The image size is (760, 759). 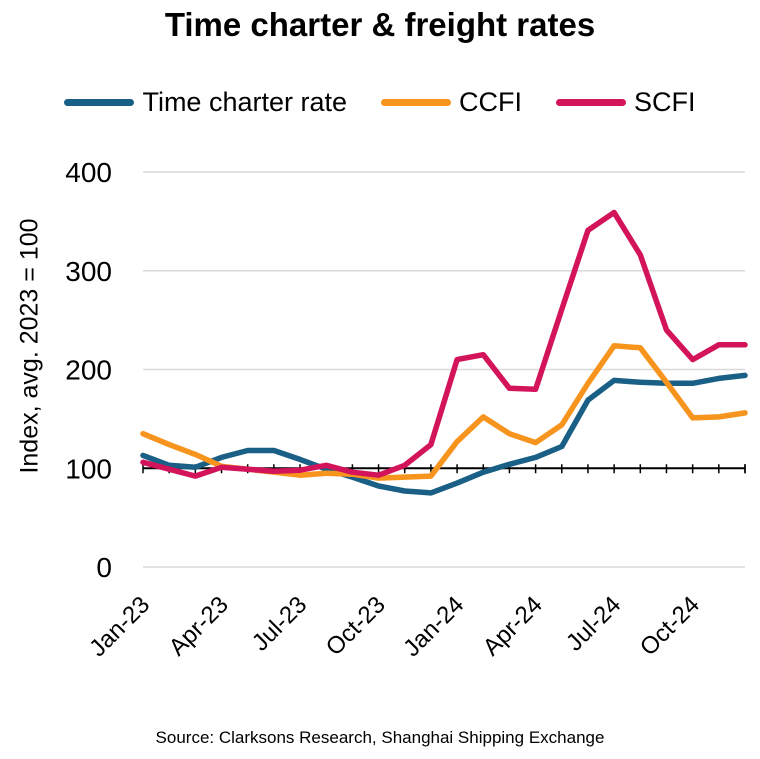 I want to click on x-tick-label: Jan-23, so click(x=119, y=626).